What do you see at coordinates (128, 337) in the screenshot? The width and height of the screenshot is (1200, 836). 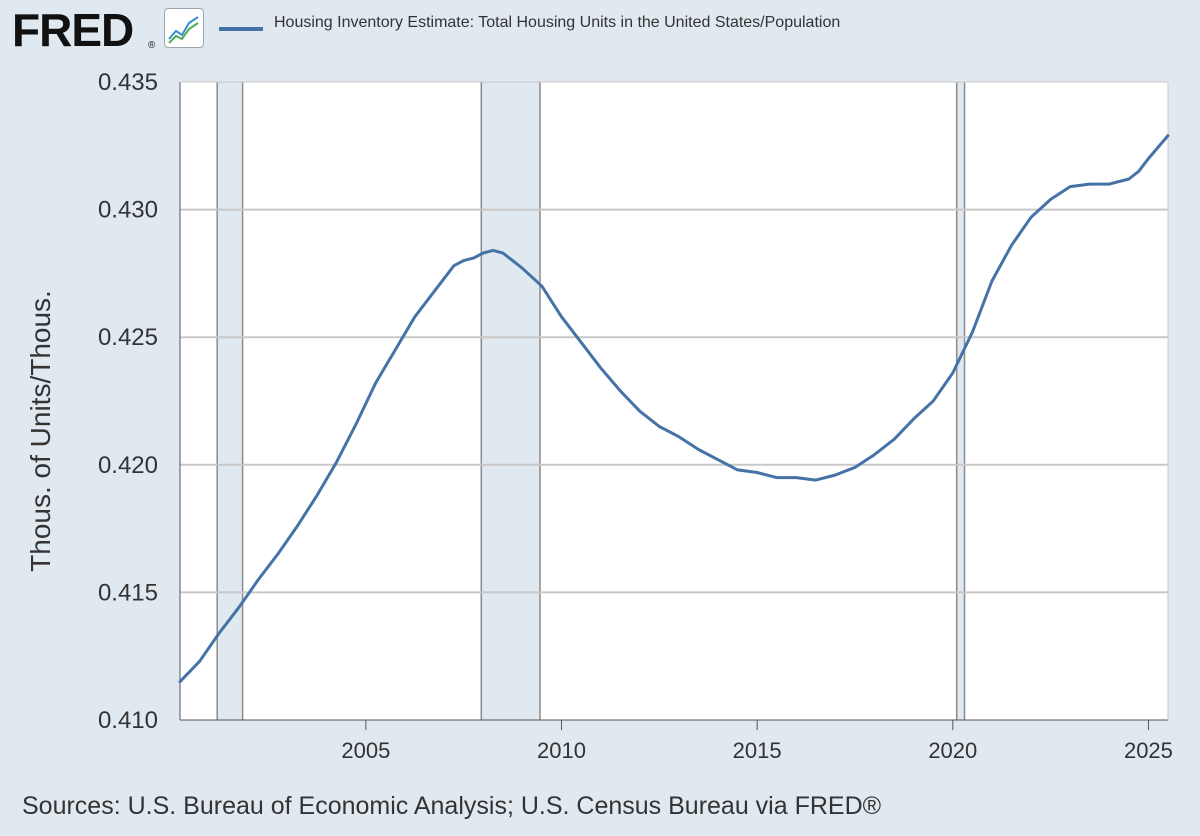 I see `y-tick-label: 0.425` at bounding box center [128, 337].